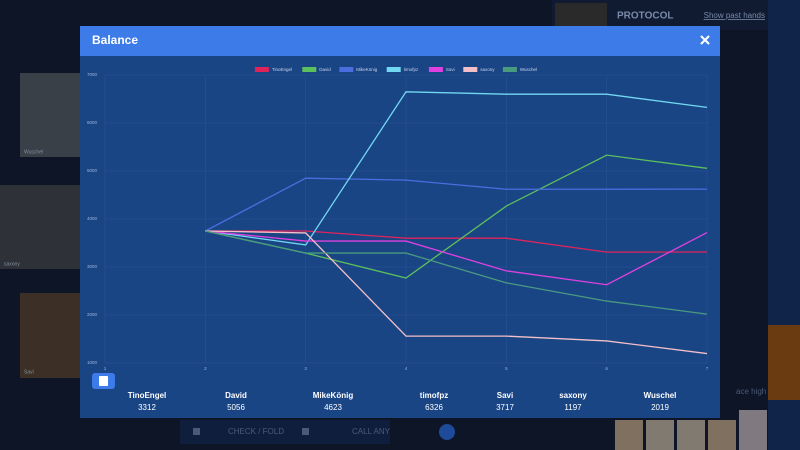 This screenshot has width=800, height=450. Describe the element at coordinates (92, 74) in the screenshot. I see `y-tick-label: 7000` at that location.